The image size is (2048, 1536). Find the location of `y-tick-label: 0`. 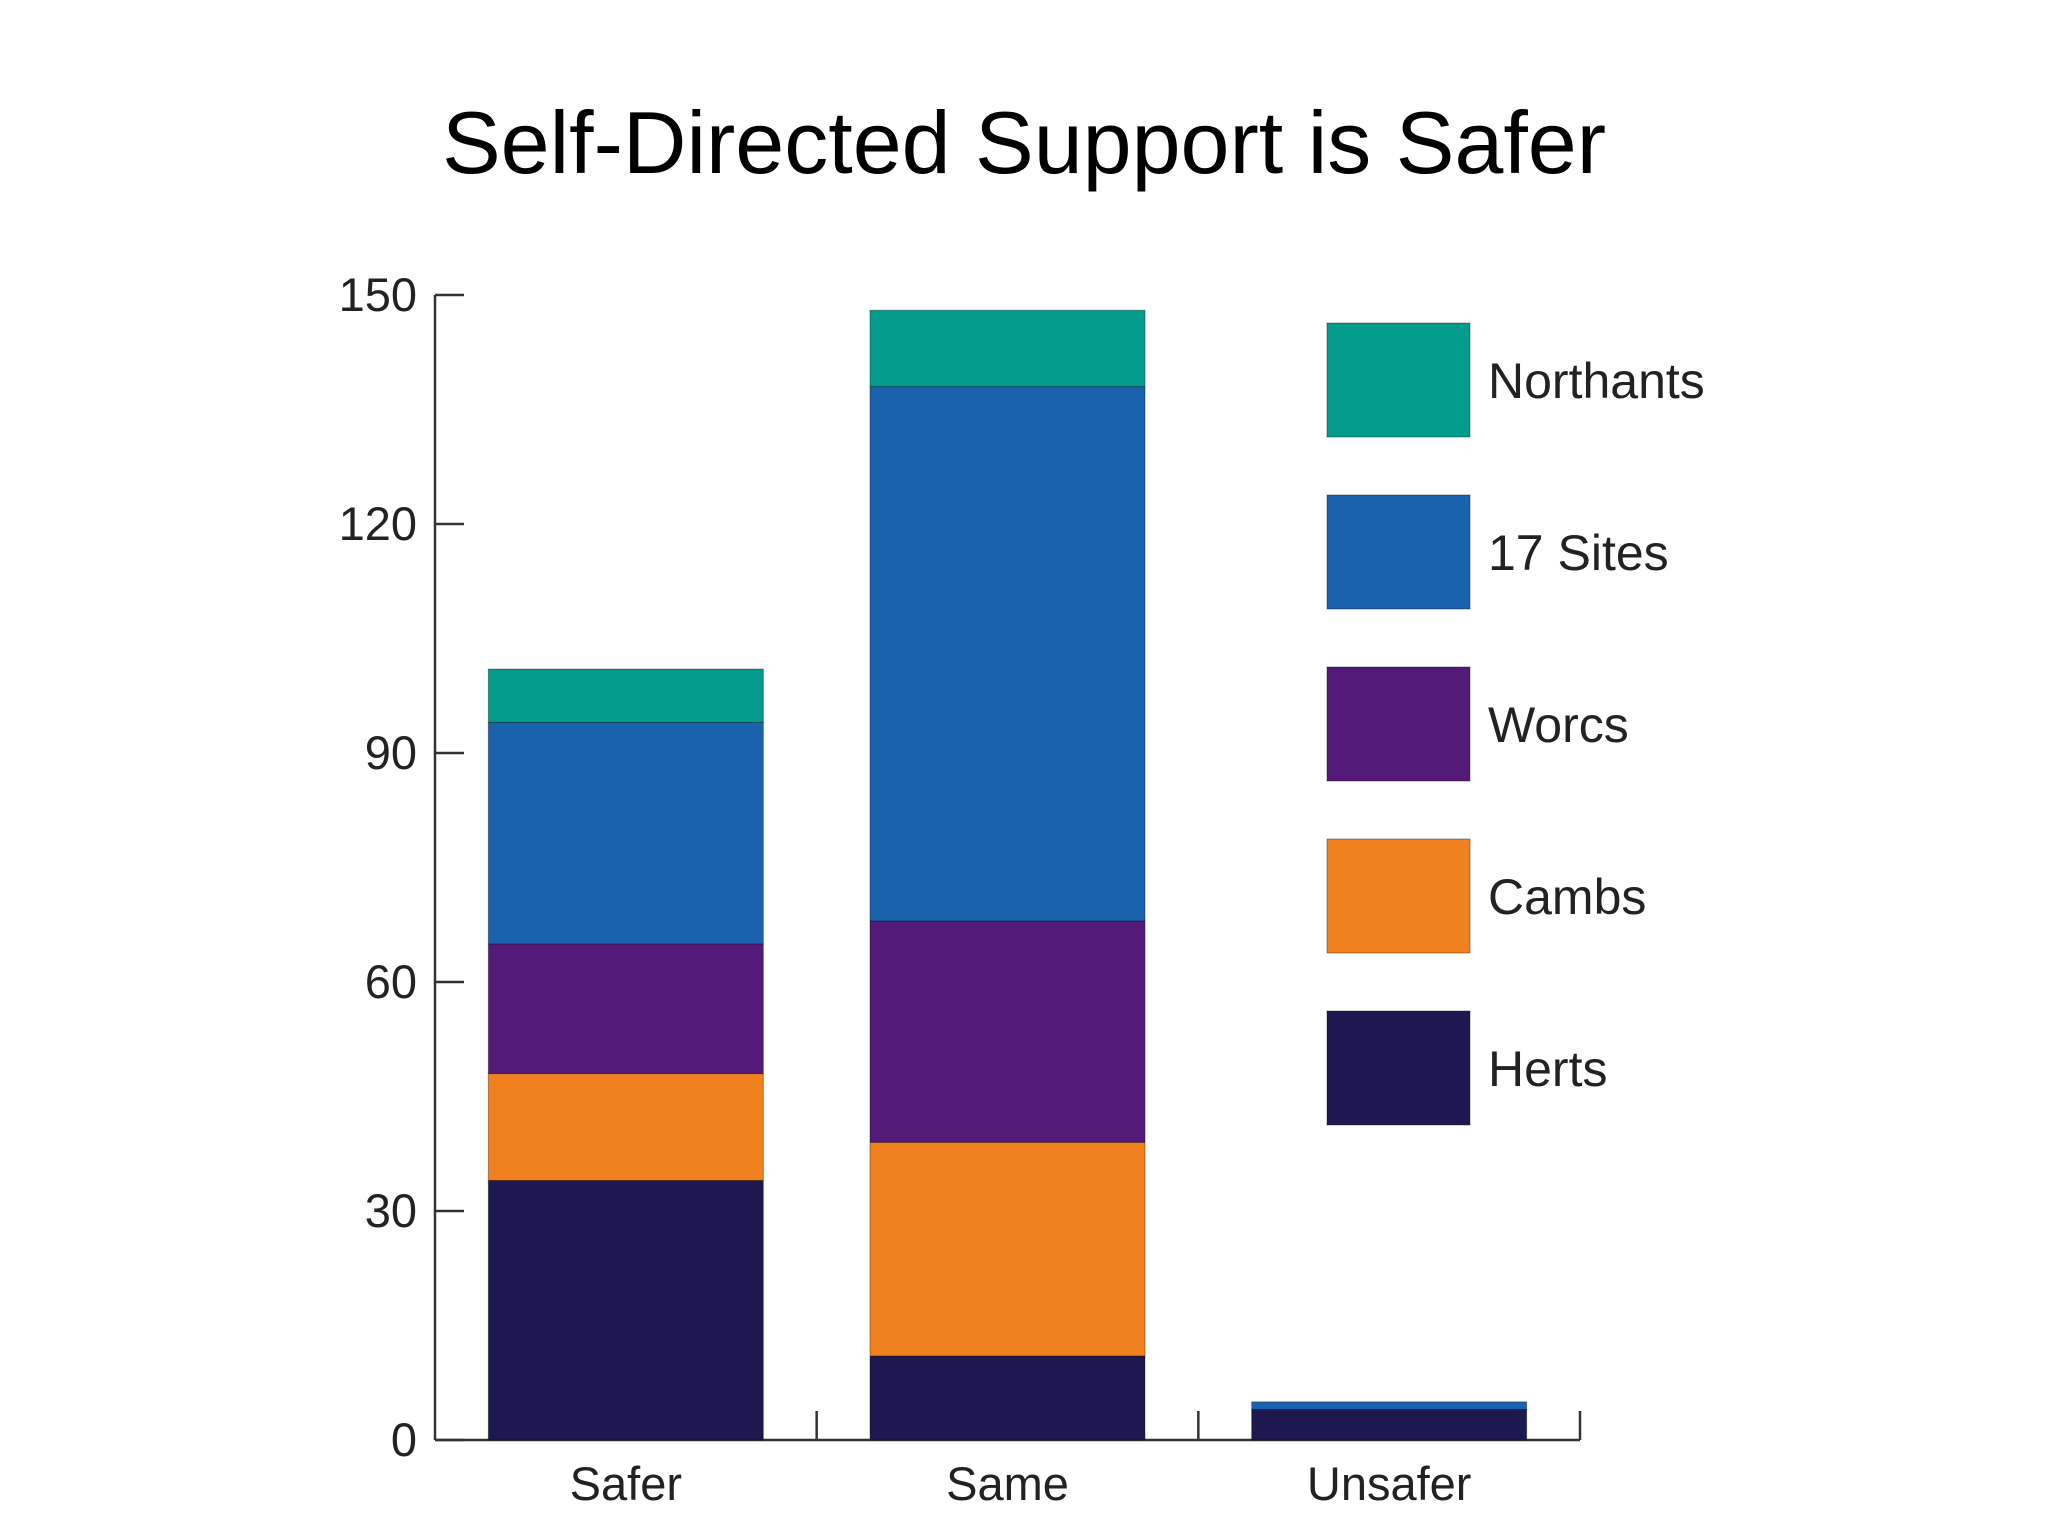

y-tick-label: 0 is located at coordinates (404, 1439).